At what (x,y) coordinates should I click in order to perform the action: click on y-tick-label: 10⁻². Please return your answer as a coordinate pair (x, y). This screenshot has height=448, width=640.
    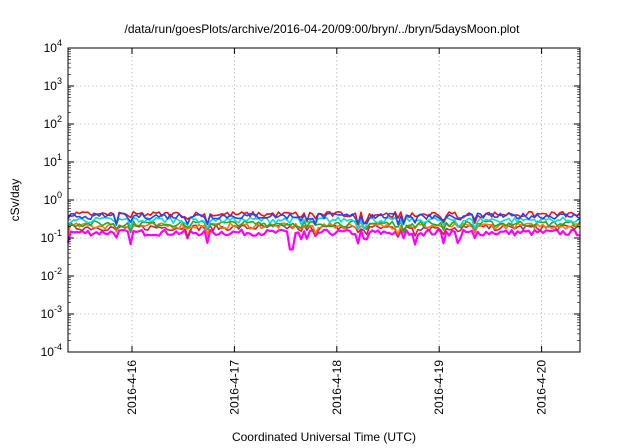
    Looking at the image, I should click on (51, 274).